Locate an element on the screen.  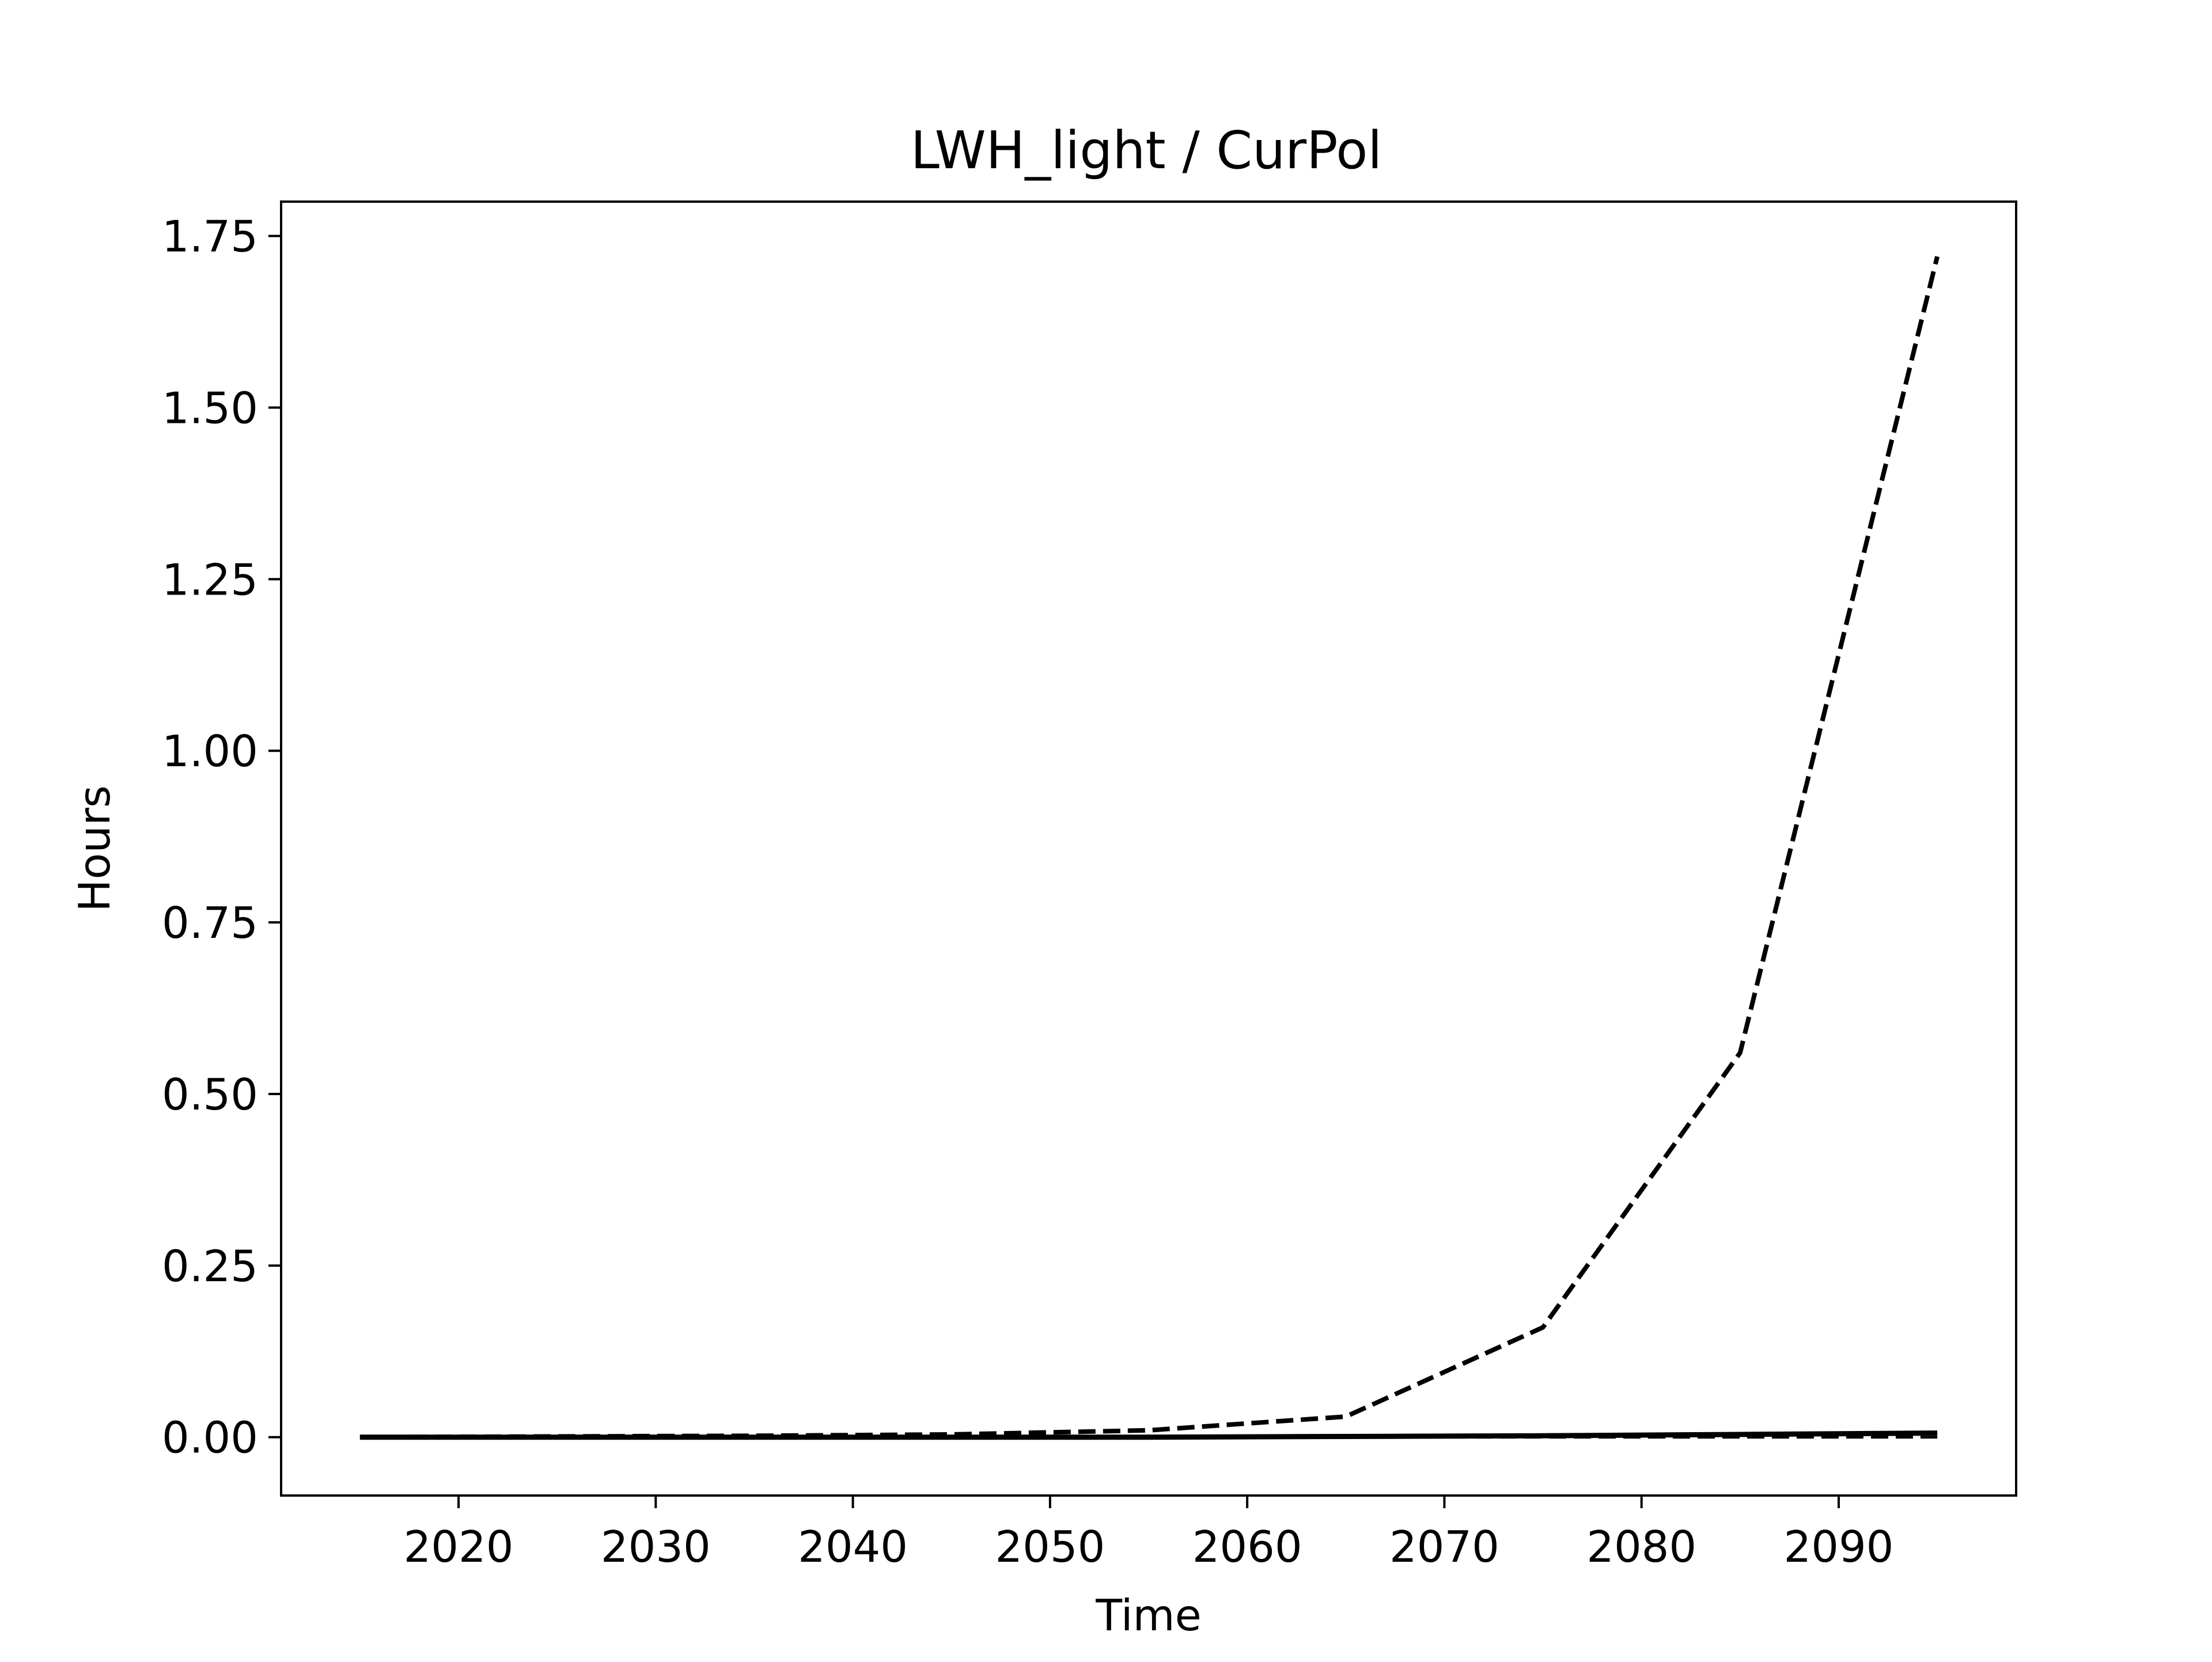
y-tick-label: 1.00 is located at coordinates (210, 751).